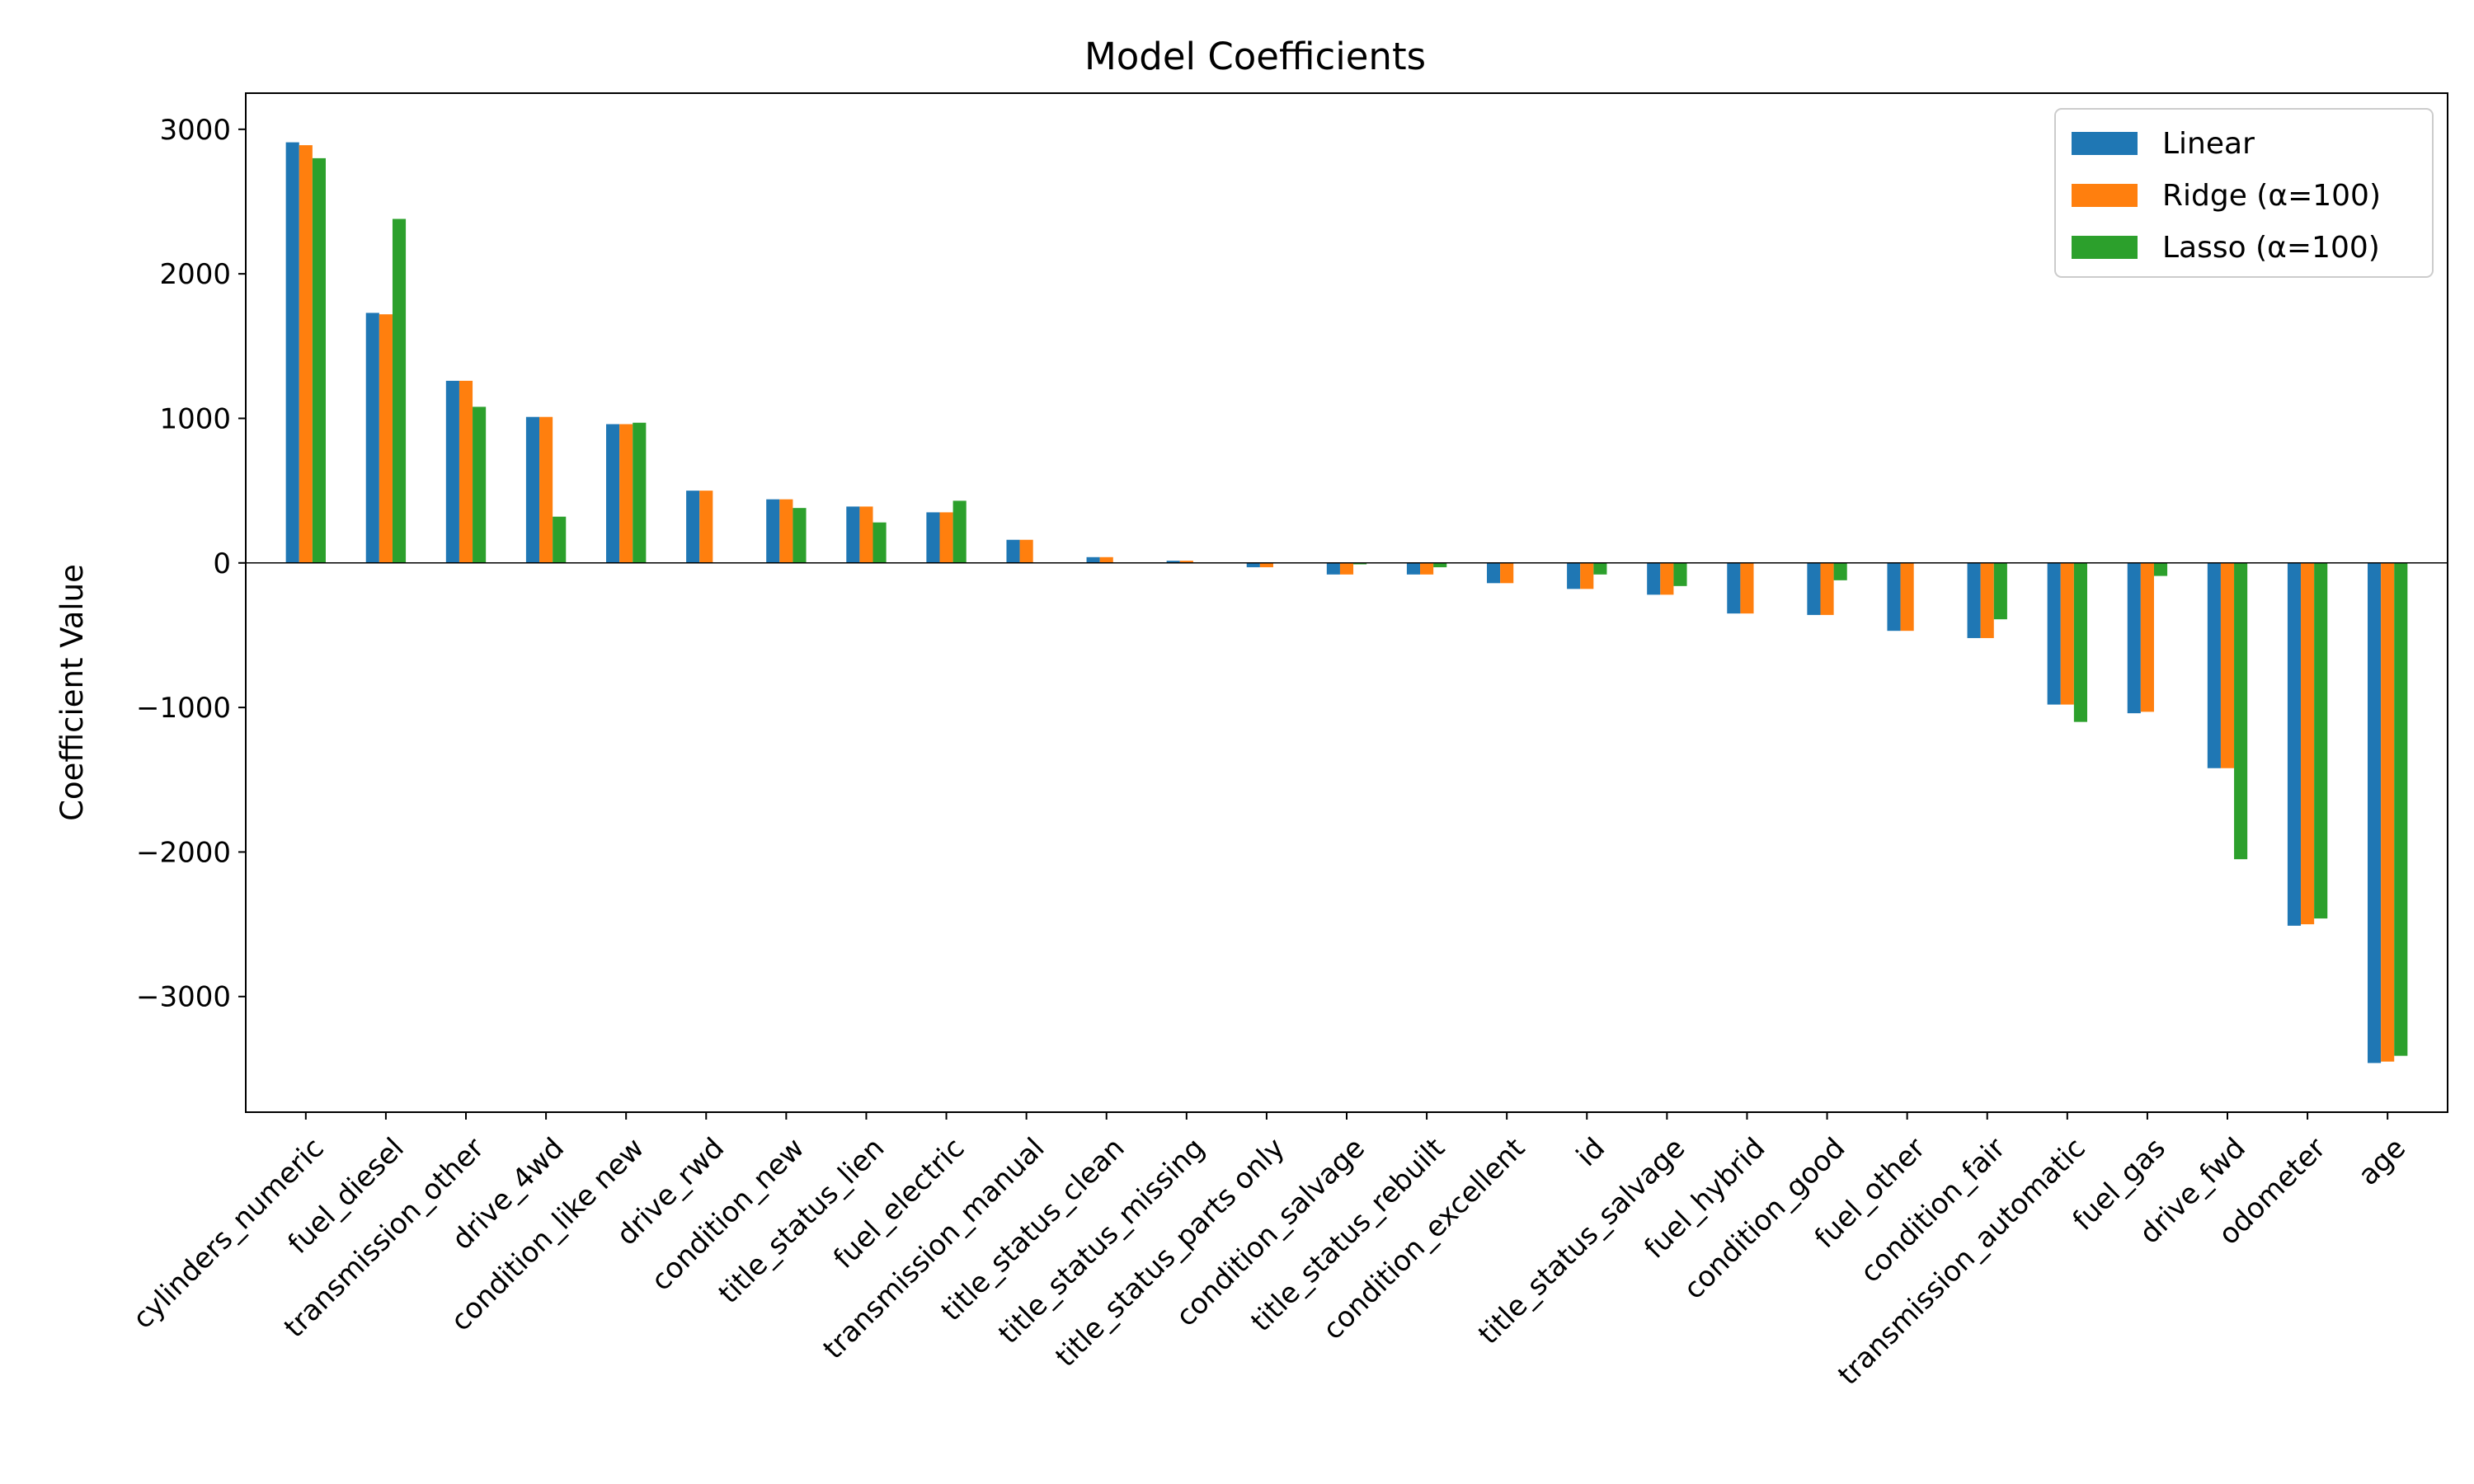  What do you see at coordinates (191, 564) in the screenshot?
I see `y-axis: −3000 −2000 −1000 0 1000 2000 3000` at bounding box center [191, 564].